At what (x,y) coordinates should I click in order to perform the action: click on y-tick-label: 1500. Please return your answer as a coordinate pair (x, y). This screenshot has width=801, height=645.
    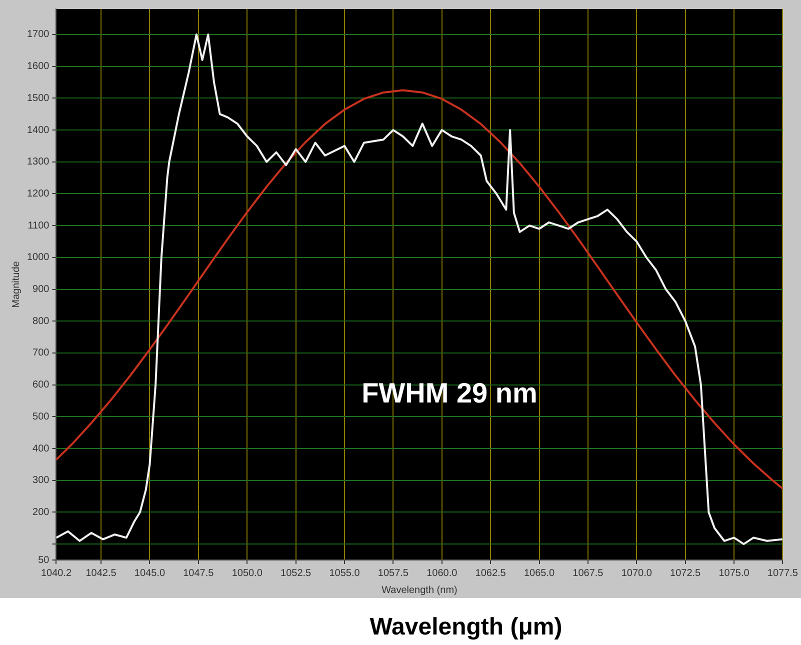
    Looking at the image, I should click on (38, 98).